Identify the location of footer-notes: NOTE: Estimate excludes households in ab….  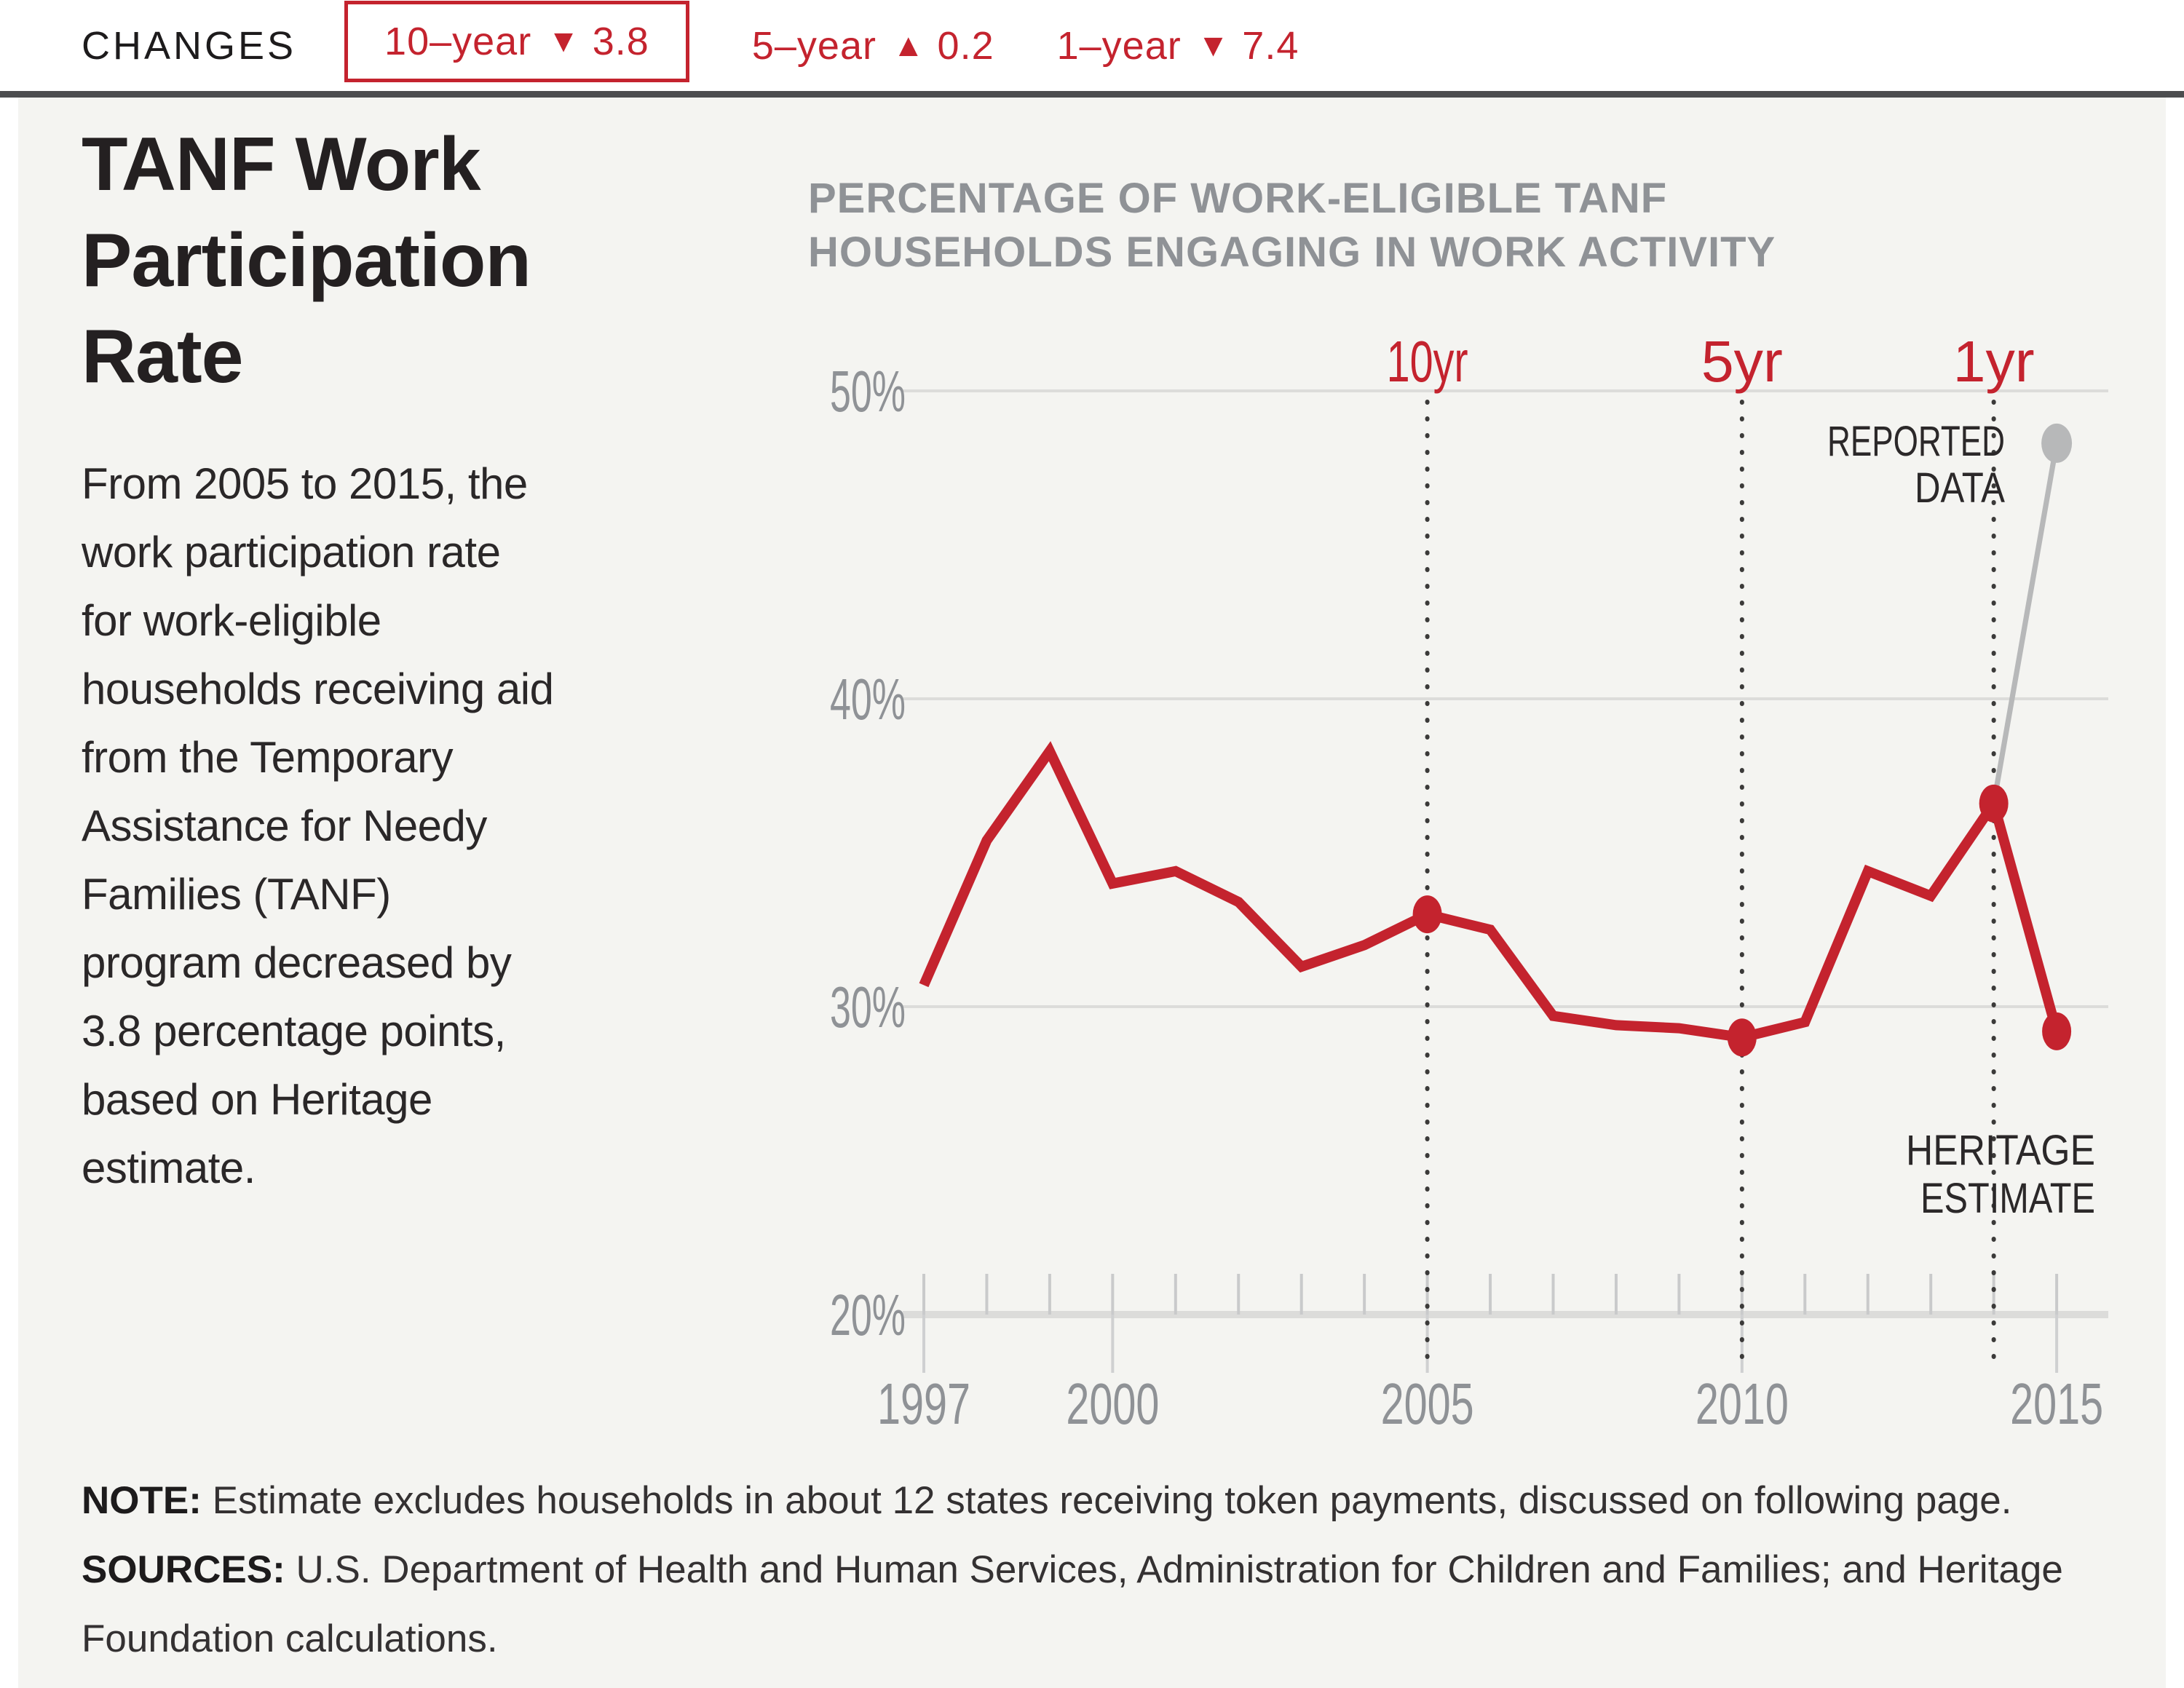
(1108, 1569).